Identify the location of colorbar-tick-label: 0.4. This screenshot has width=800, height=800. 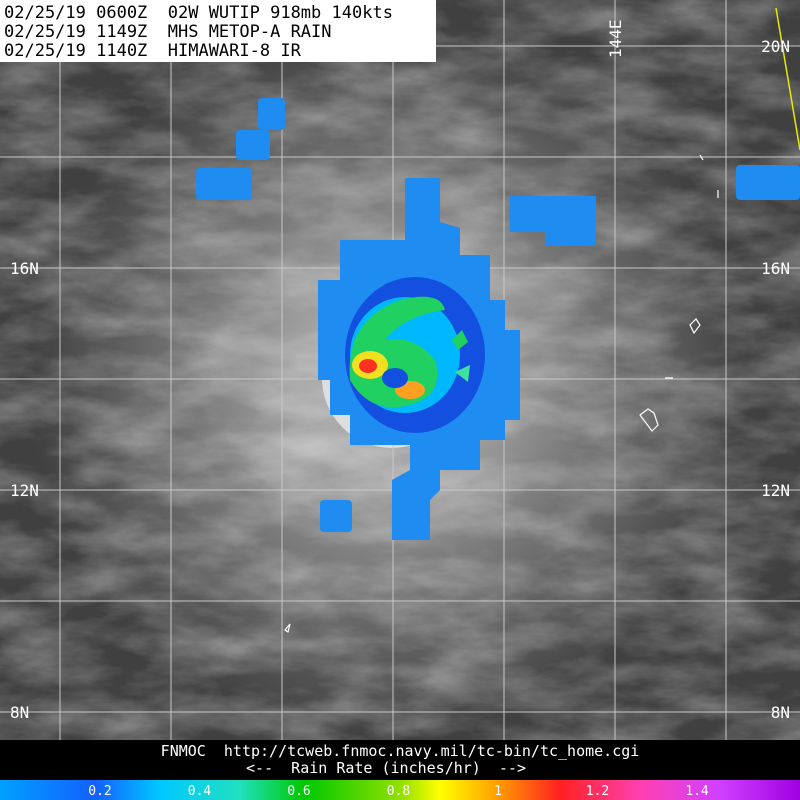
(200, 791).